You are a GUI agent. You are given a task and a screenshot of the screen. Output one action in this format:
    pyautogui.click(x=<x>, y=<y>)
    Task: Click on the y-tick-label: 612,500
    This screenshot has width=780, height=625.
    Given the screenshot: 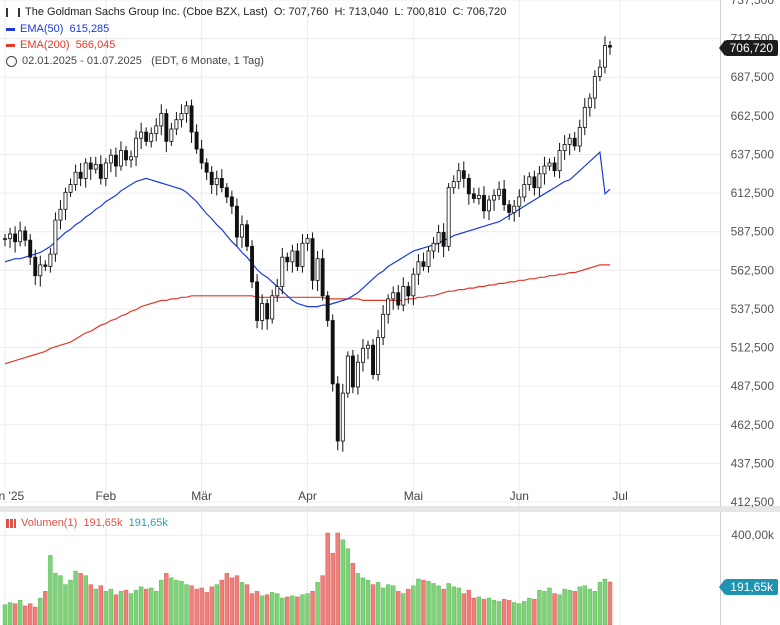 What is the action you would take?
    pyautogui.click(x=753, y=193)
    